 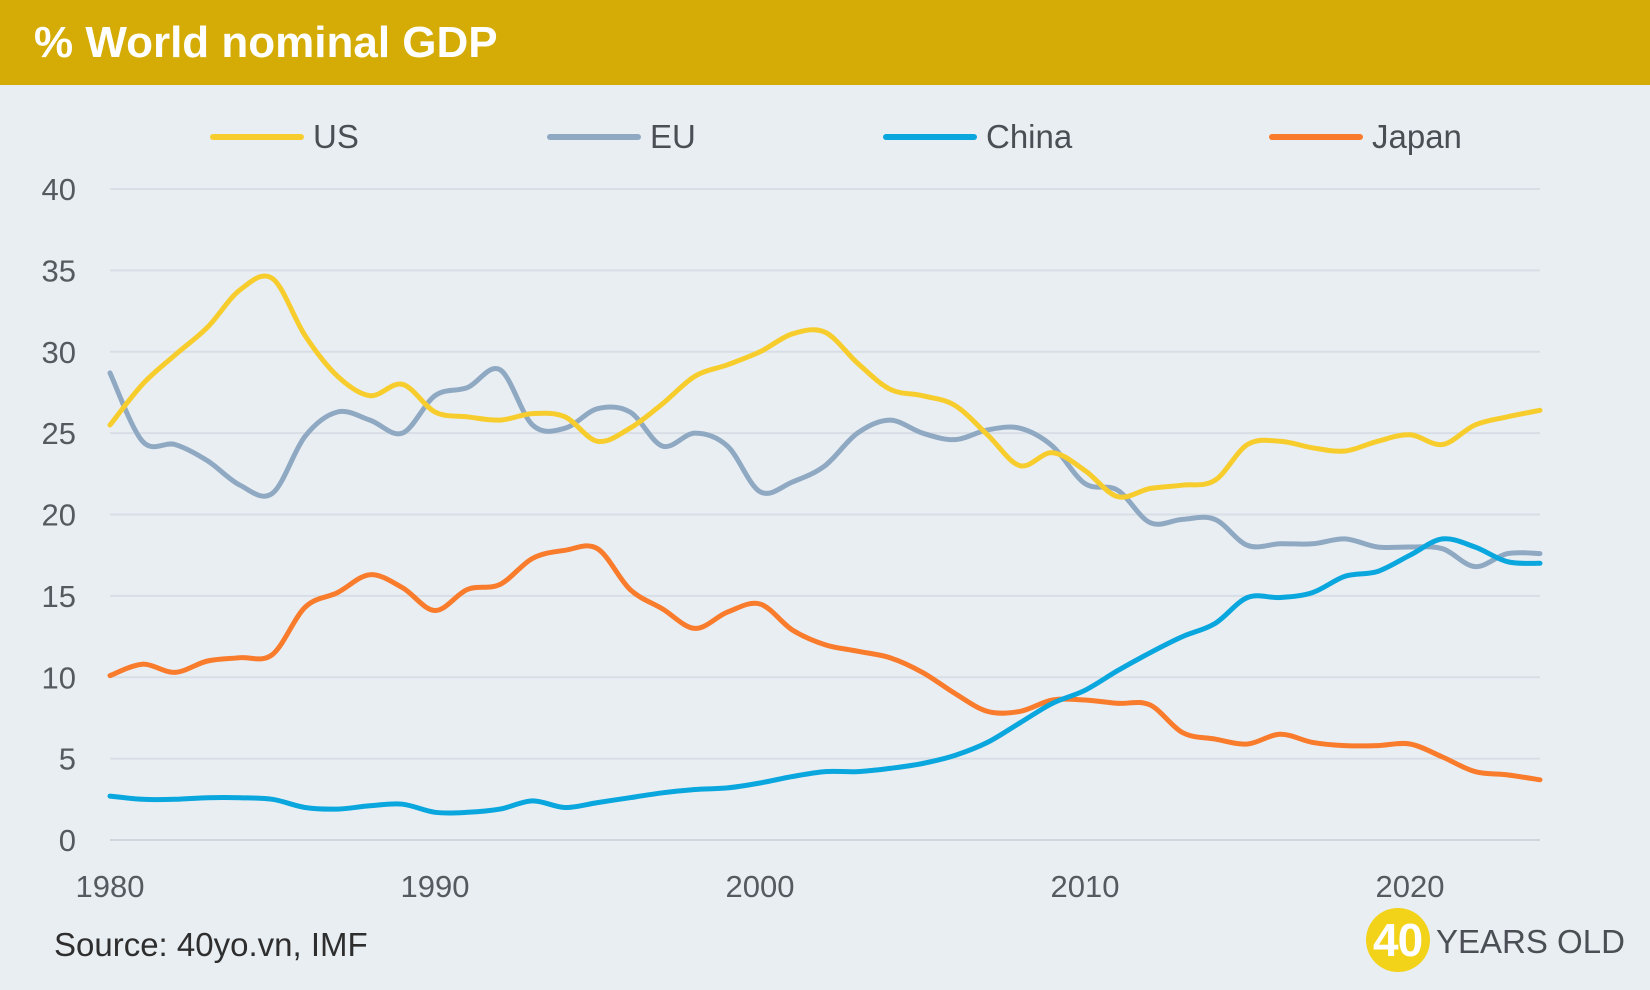 What do you see at coordinates (1085, 886) in the screenshot?
I see `x-tick-label: 2010` at bounding box center [1085, 886].